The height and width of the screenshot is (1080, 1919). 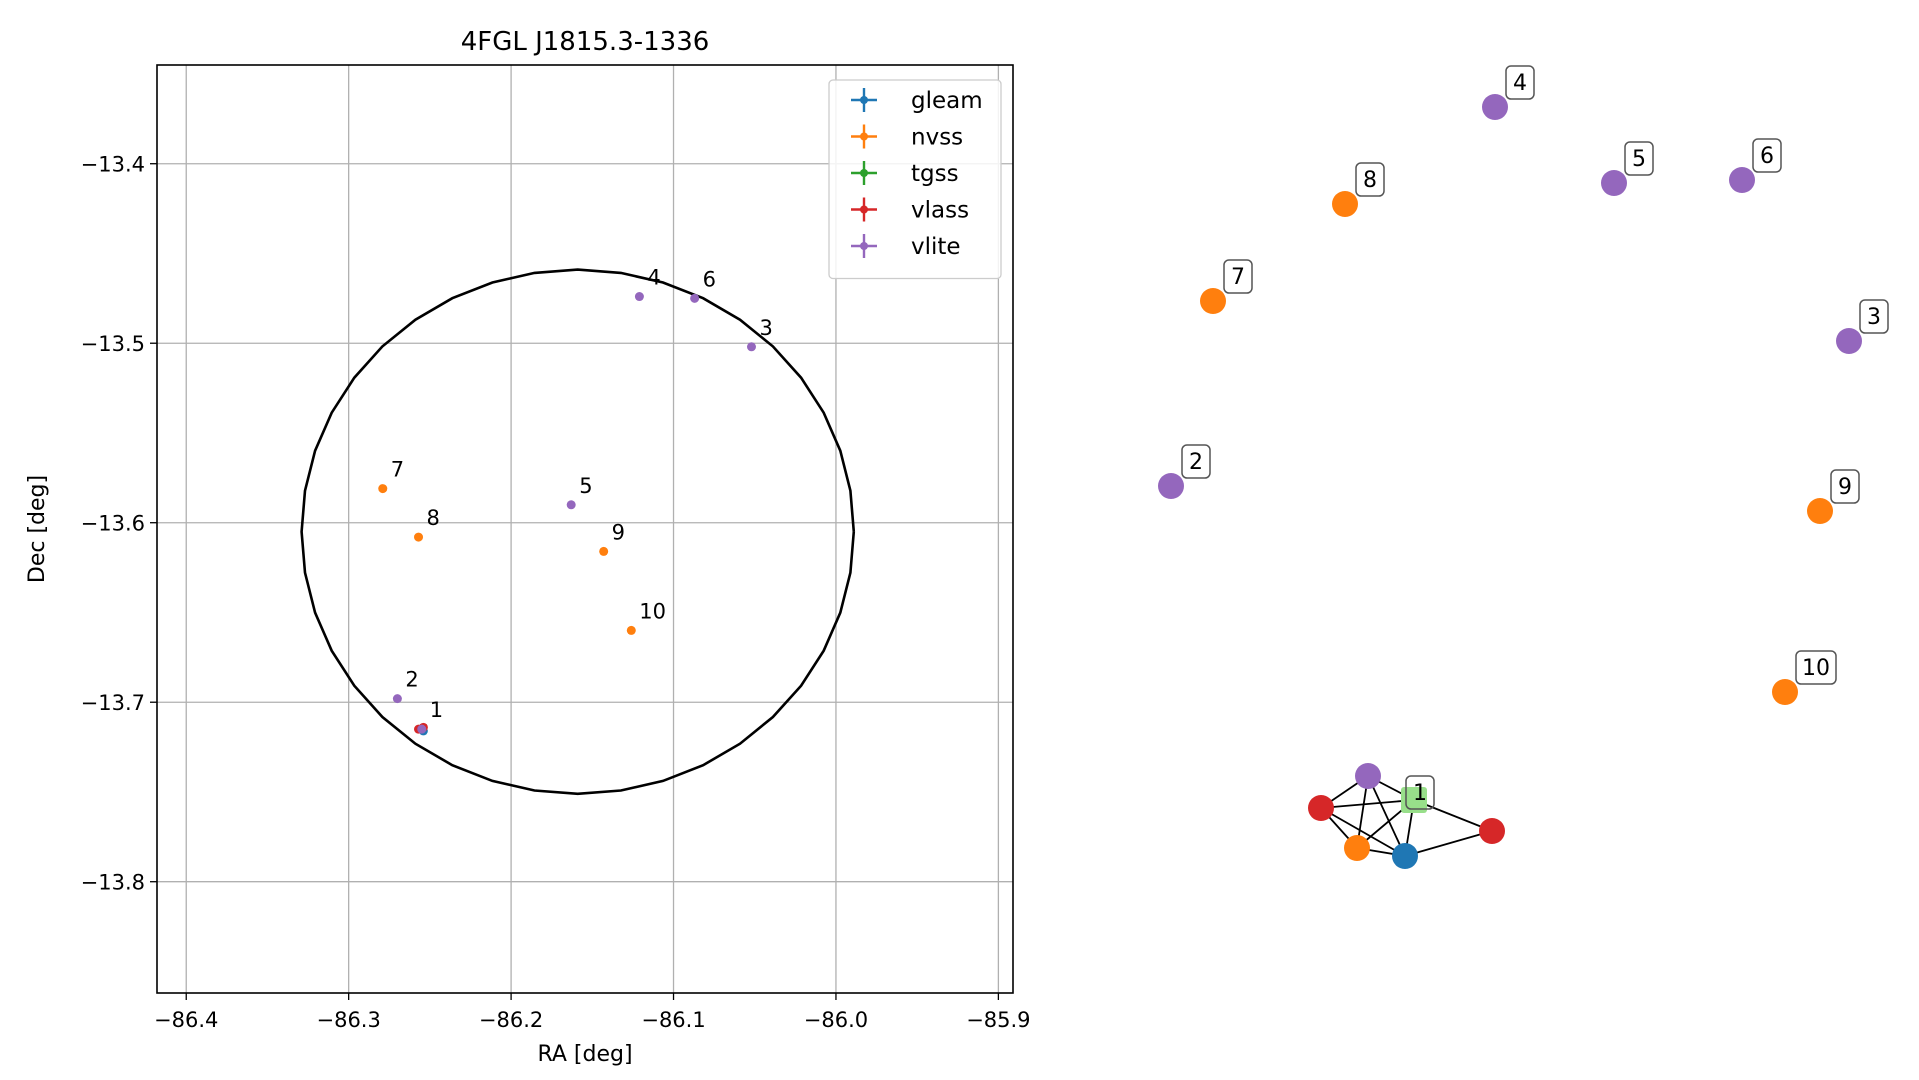 I want to click on node-label: 1, so click(x=1420, y=793).